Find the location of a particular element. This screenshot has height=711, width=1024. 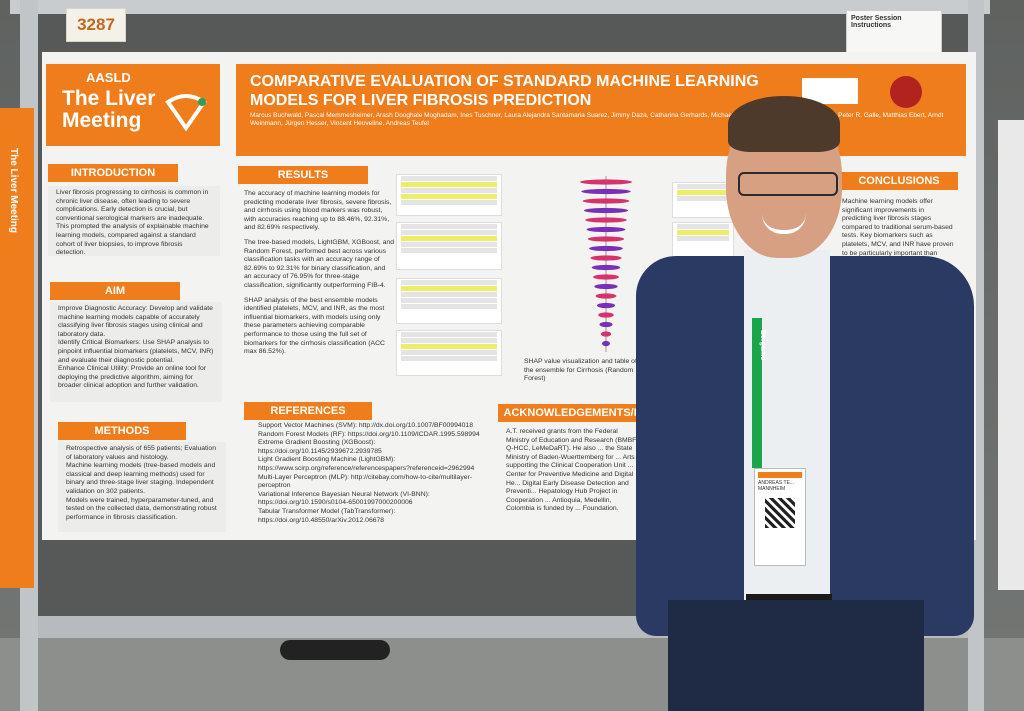

presenter-pants is located at coordinates (796, 655).